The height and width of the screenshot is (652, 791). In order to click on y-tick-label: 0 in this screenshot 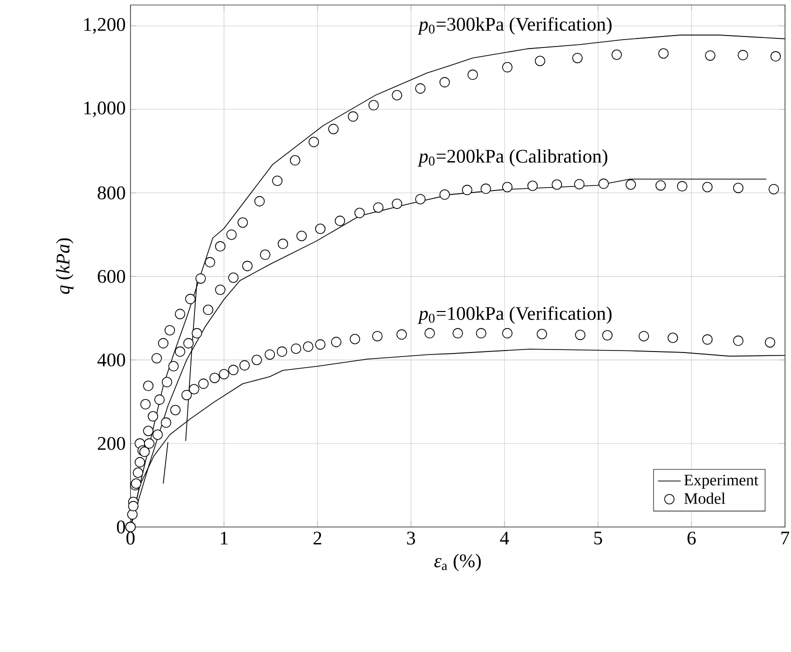, I will do `click(121, 527)`.